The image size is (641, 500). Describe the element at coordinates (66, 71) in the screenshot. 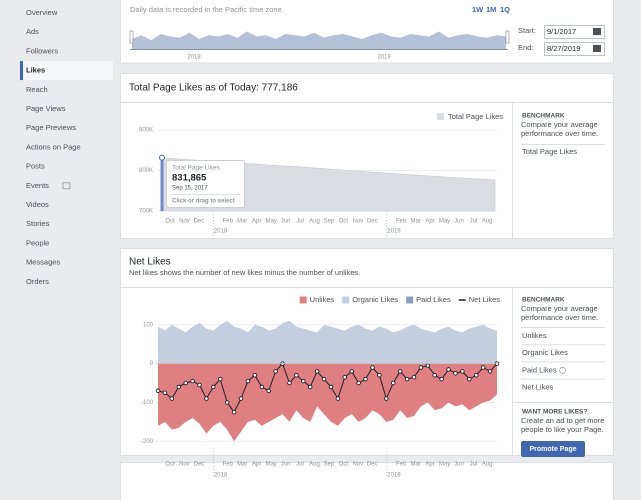

I see `nav-active-bg` at that location.